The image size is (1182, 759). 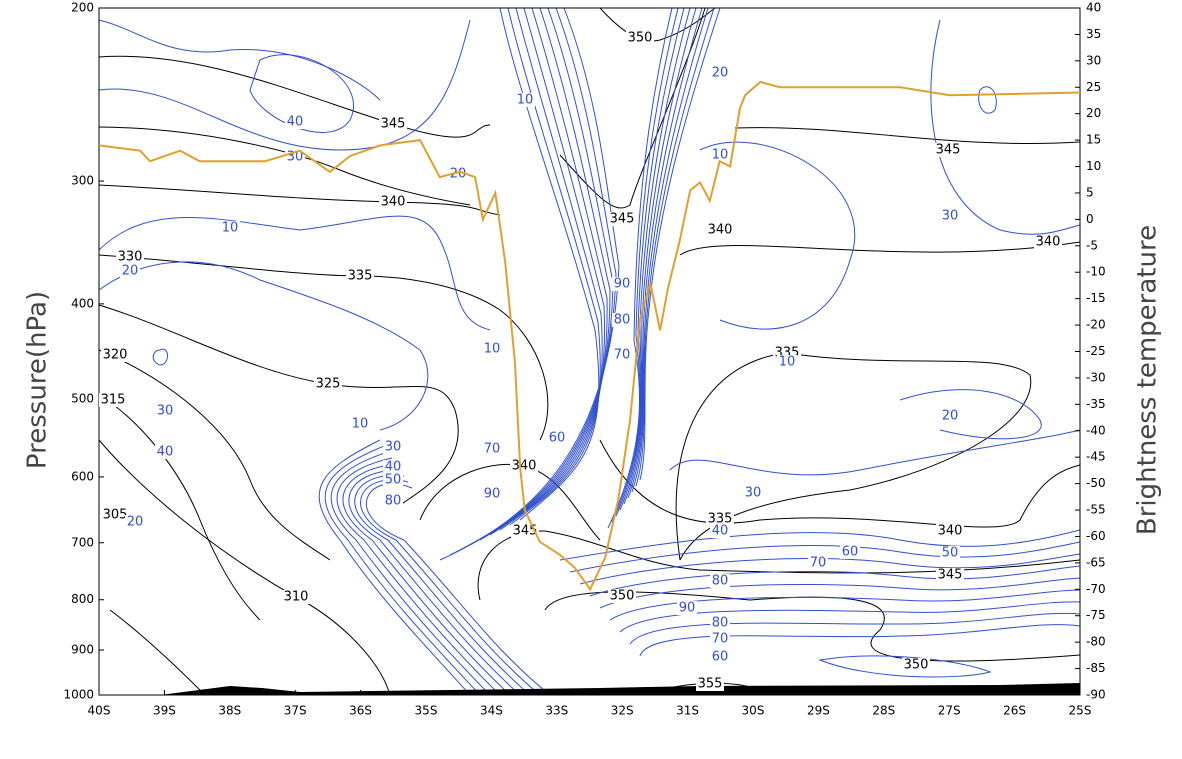 What do you see at coordinates (1096, 695) in the screenshot?
I see `y2-tick-label: -90` at bounding box center [1096, 695].